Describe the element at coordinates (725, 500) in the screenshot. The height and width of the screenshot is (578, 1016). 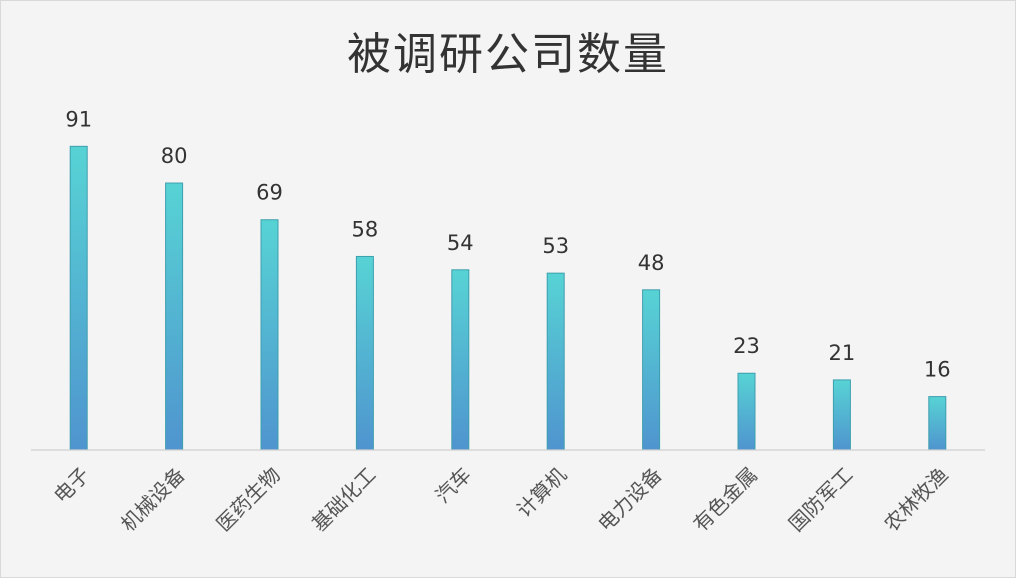
I see `category-label-8: 有色金属` at that location.